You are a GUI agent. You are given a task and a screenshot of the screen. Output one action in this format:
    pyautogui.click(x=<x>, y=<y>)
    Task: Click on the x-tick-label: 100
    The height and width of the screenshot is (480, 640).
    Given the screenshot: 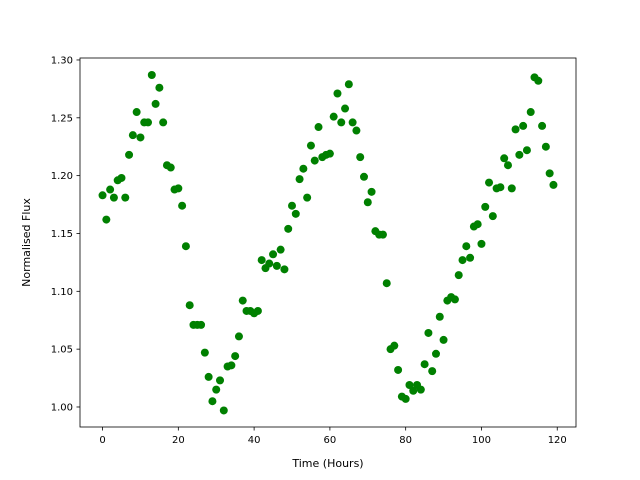 What is the action you would take?
    pyautogui.click(x=481, y=440)
    